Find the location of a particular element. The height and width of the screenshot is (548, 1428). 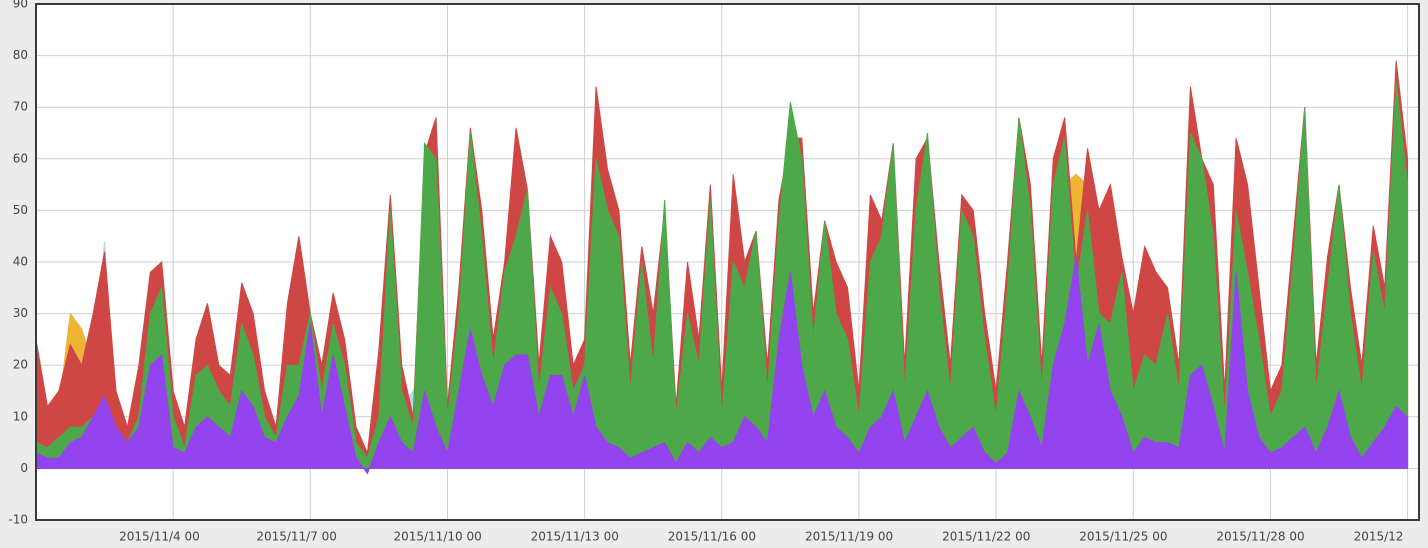

x-tick-label: 2015/12 is located at coordinates (1379, 537).